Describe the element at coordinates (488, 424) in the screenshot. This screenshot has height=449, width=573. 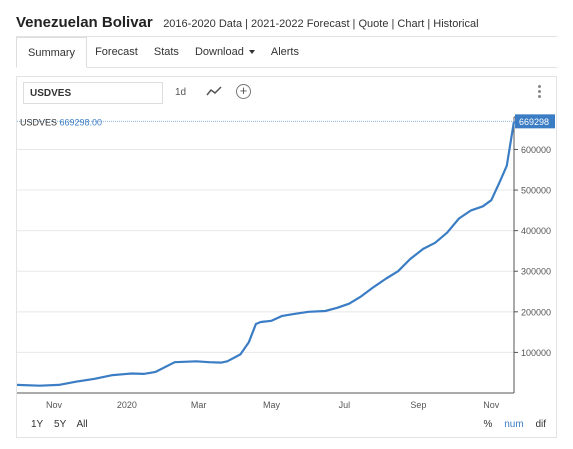
I see `mode-percent-button: %` at that location.